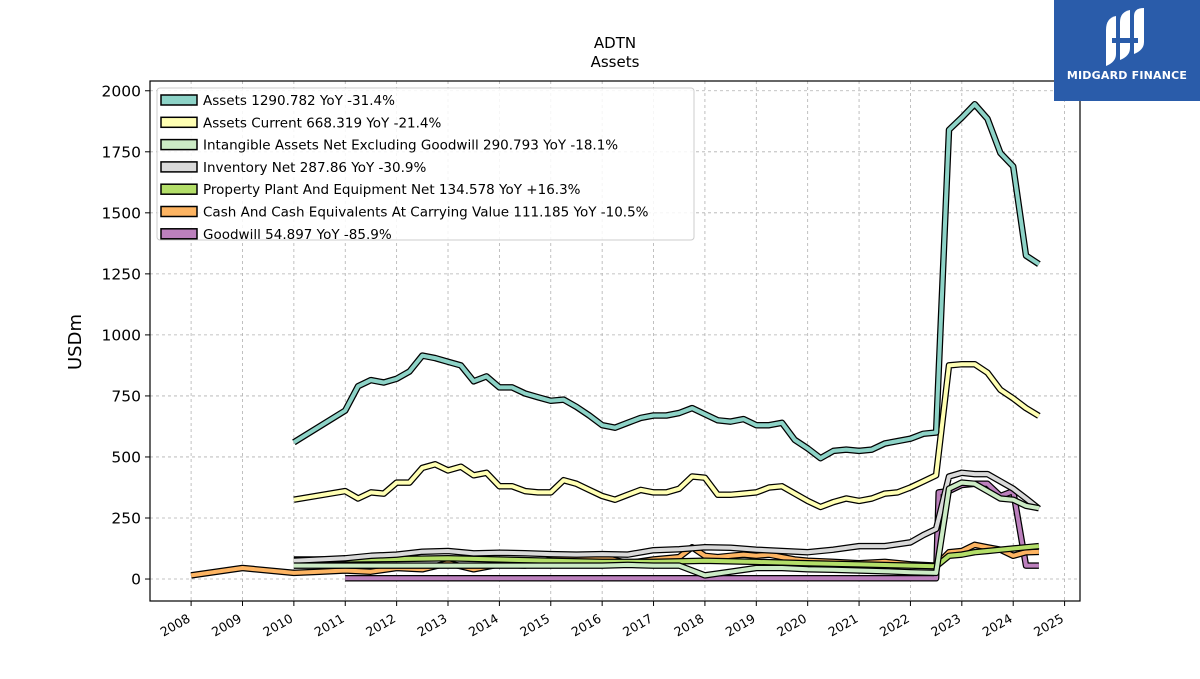  I want to click on chart-title: ADTN, so click(615, 43).